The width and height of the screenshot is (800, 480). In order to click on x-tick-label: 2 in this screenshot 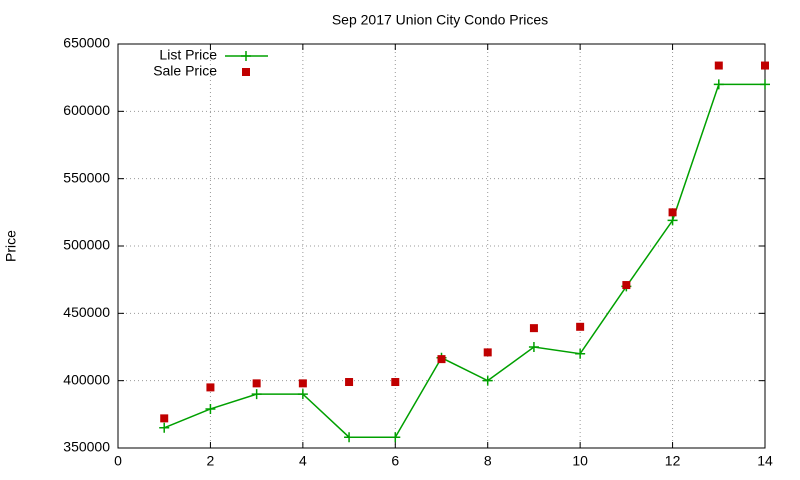, I will do `click(211, 461)`.